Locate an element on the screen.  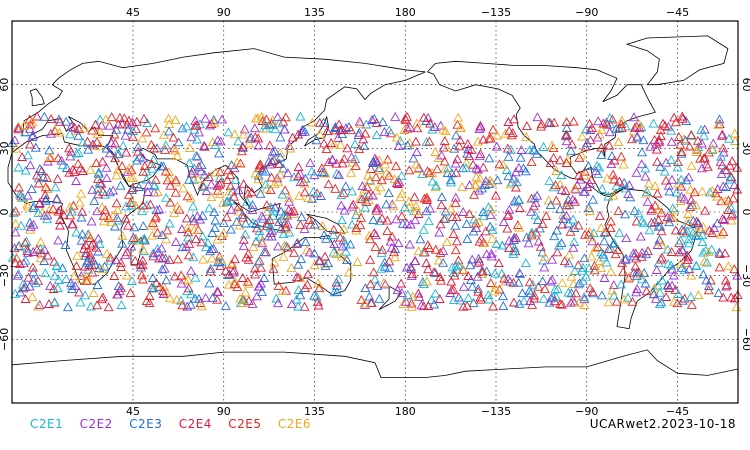
lon-tick-label-top: 45 is located at coordinates (133, 12).